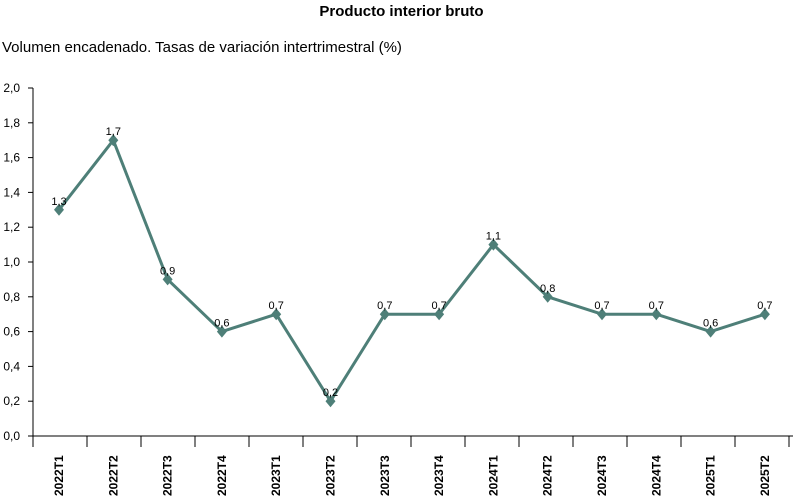 Image resolution: width=803 pixels, height=500 pixels. I want to click on x-tick-label: 2022T3, so click(168, 475).